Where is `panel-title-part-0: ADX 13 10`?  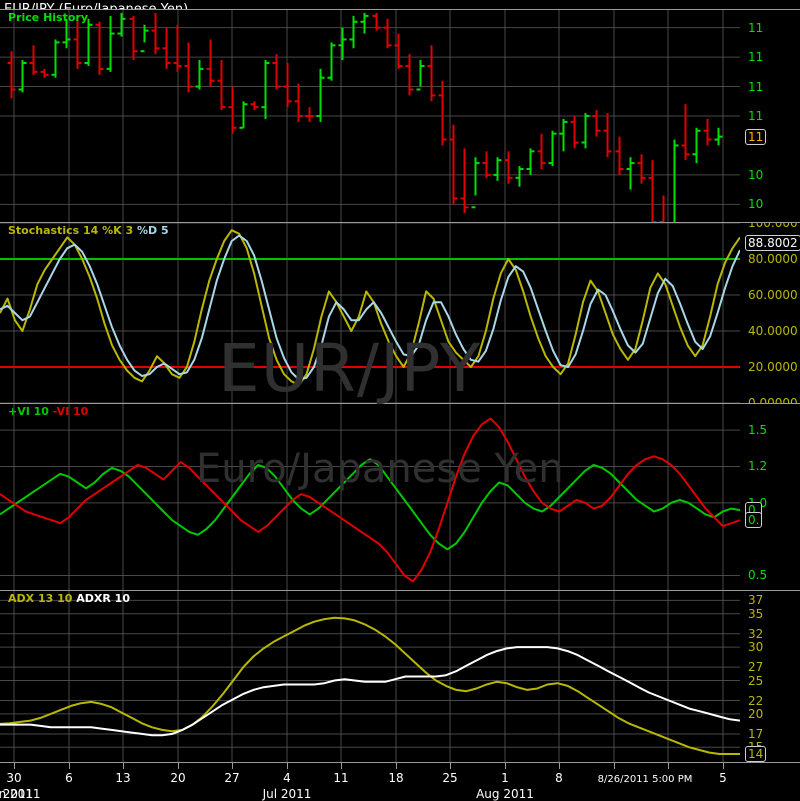 panel-title-part-0: ADX 13 10 is located at coordinates (42, 598).